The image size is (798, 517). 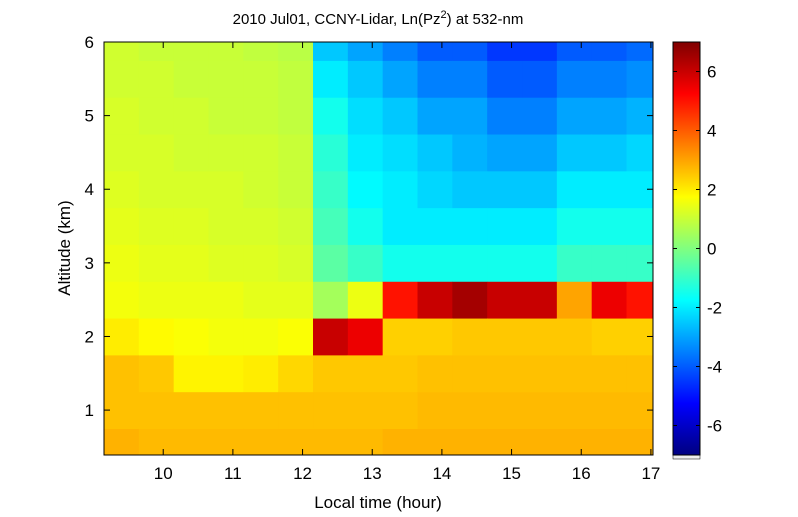 I want to click on y-tick-label: 5, so click(x=89, y=116).